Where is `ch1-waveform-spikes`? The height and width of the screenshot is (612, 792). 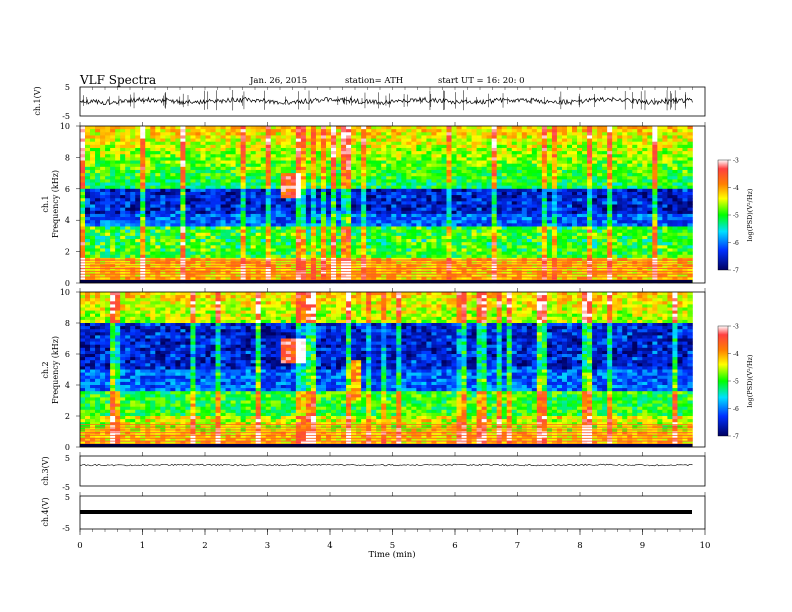
ch1-waveform-spikes is located at coordinates (384, 100).